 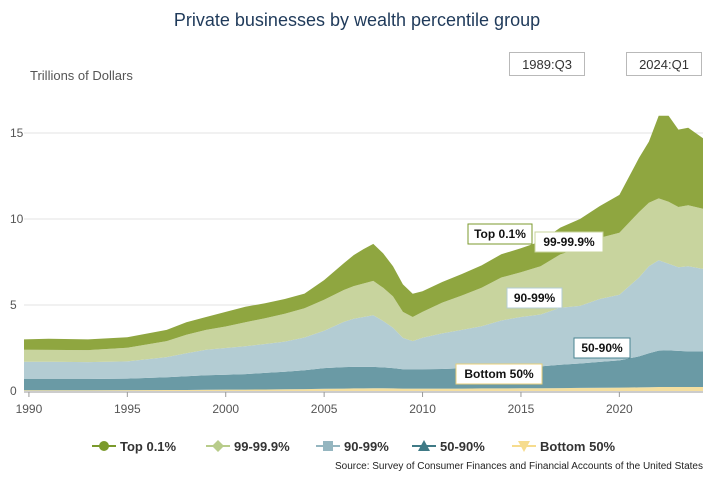 I want to click on range-end-button: 2024:Q1, so click(x=664, y=64).